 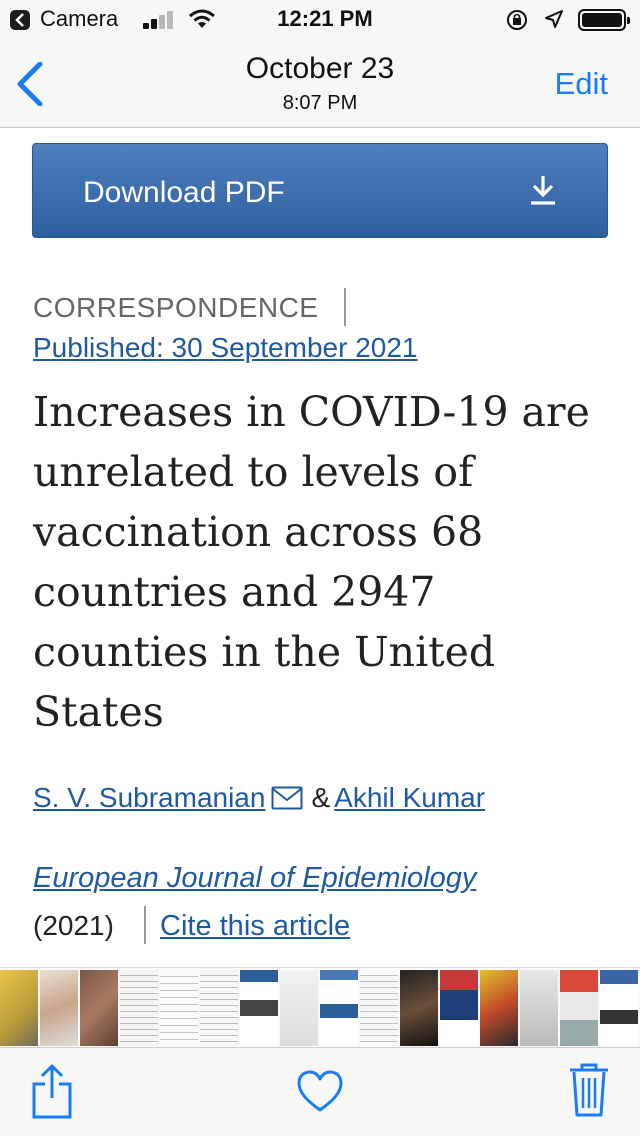 I want to click on published-date-link: Published: 30 September 2021, so click(x=225, y=347).